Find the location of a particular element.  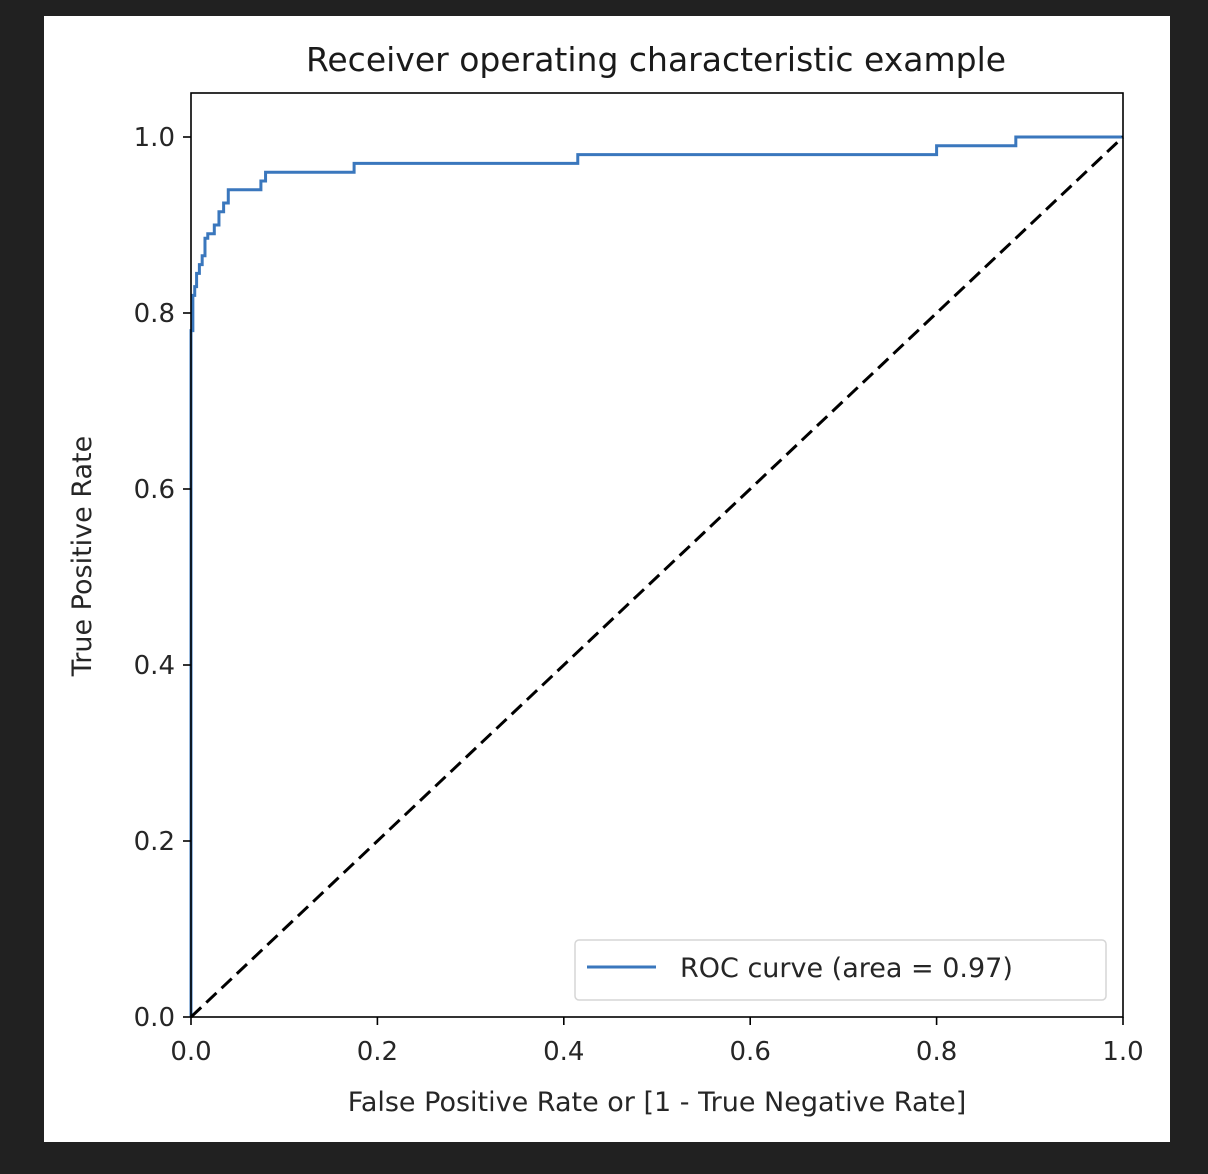

y-tick-label: 1.0 is located at coordinates (154, 138).